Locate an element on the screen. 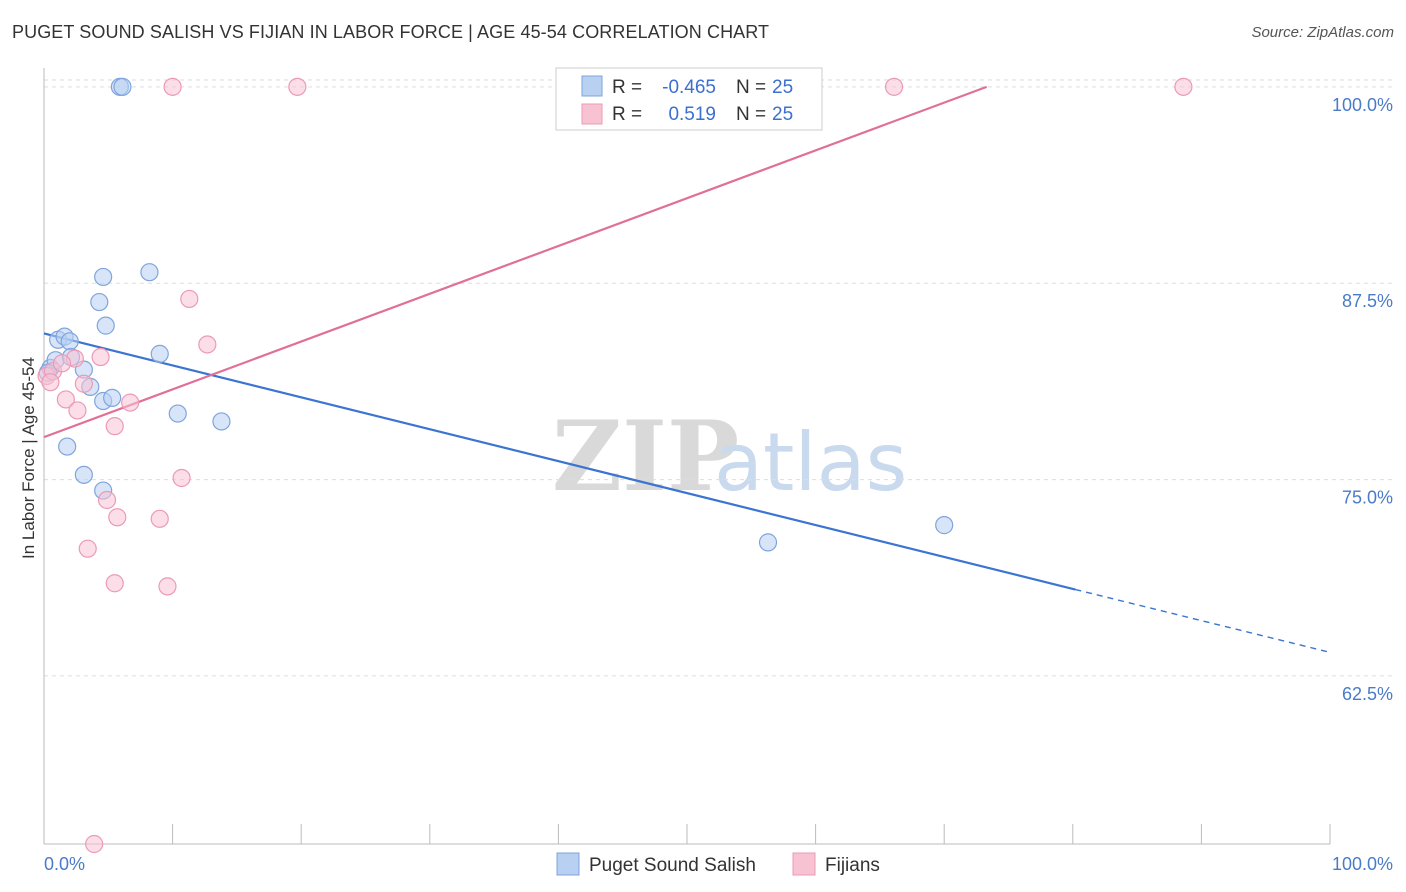  watermark-atlas: atlas is located at coordinates (810, 462).